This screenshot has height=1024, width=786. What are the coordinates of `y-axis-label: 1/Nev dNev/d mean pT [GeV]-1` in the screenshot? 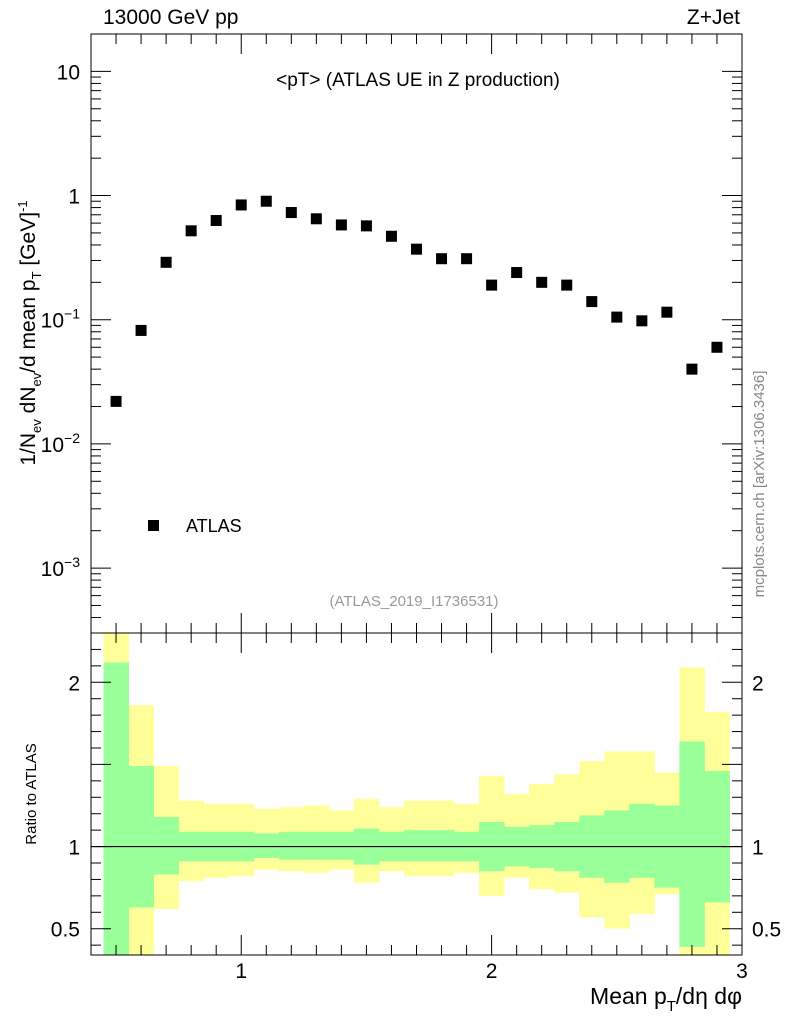 It's located at (29, 332).